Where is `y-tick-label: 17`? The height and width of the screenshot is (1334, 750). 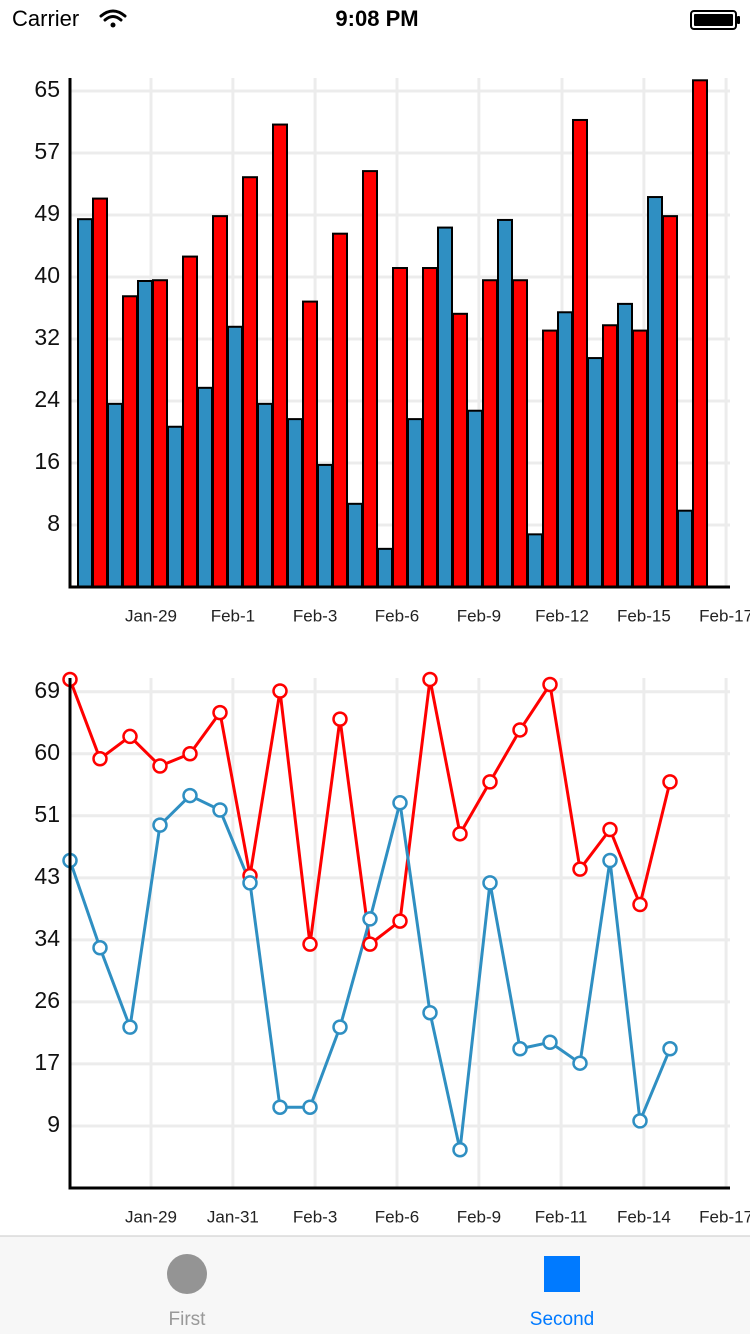
y-tick-label: 17 is located at coordinates (47, 1062).